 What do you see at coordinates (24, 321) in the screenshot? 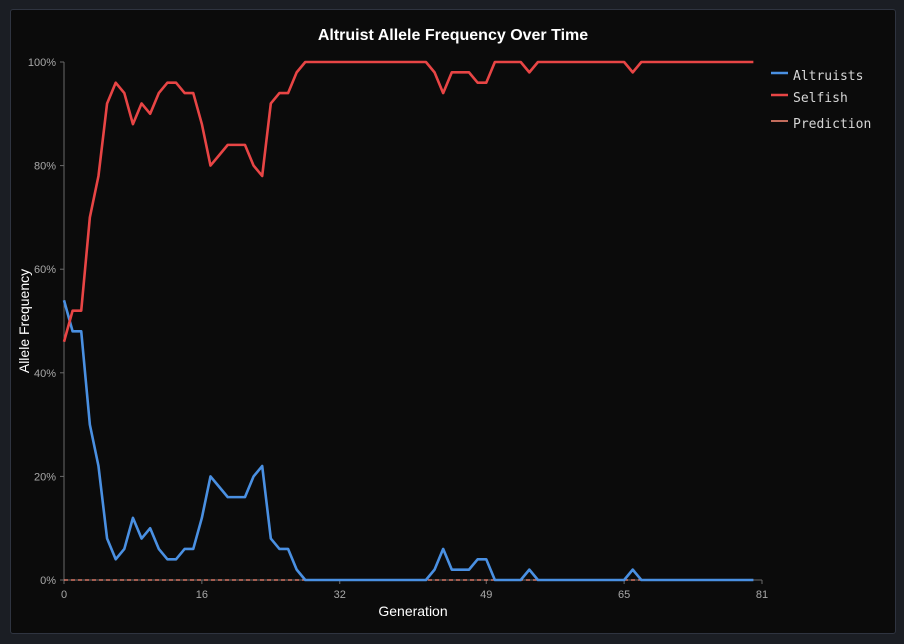
I see `y-axis-label: Allele Frequency` at bounding box center [24, 321].